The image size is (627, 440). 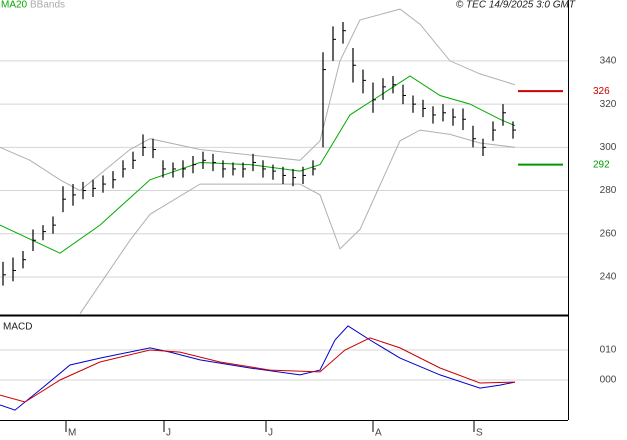 I want to click on legend-bbands: BBands, so click(x=47, y=5).